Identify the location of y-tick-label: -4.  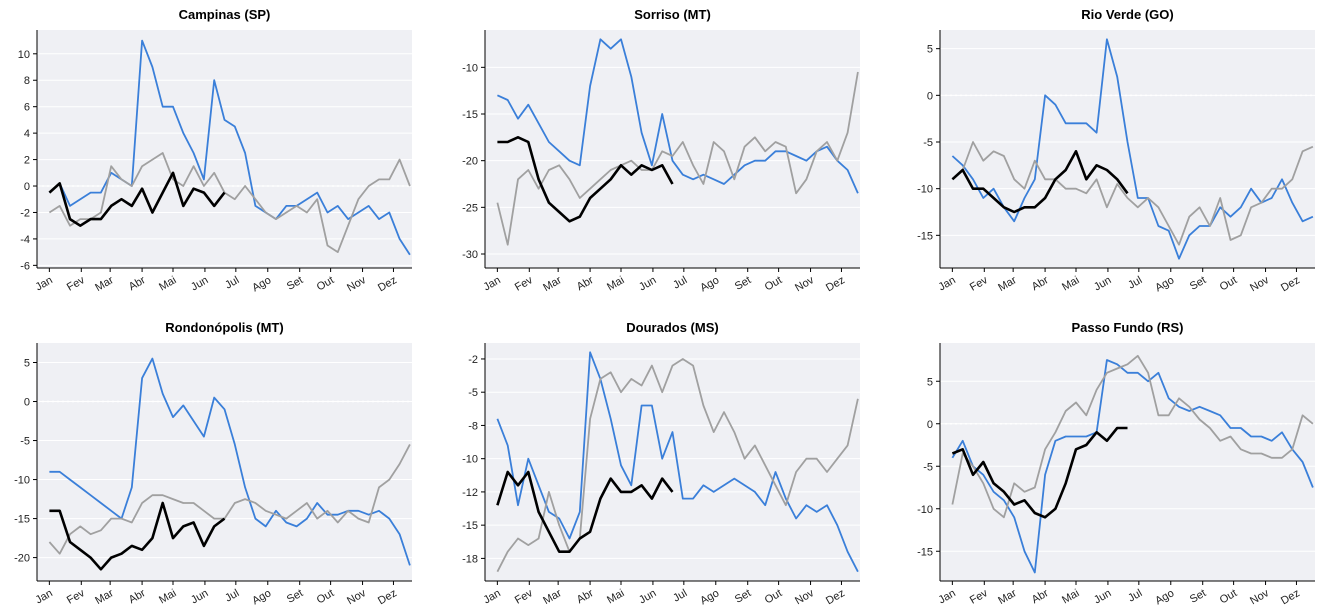
(25, 240).